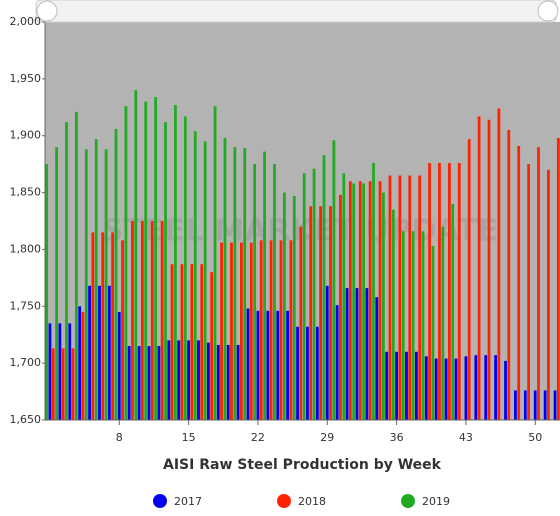 The height and width of the screenshot is (516, 560). What do you see at coordinates (26, 419) in the screenshot?
I see `y-tick-label: 1,650` at bounding box center [26, 419].